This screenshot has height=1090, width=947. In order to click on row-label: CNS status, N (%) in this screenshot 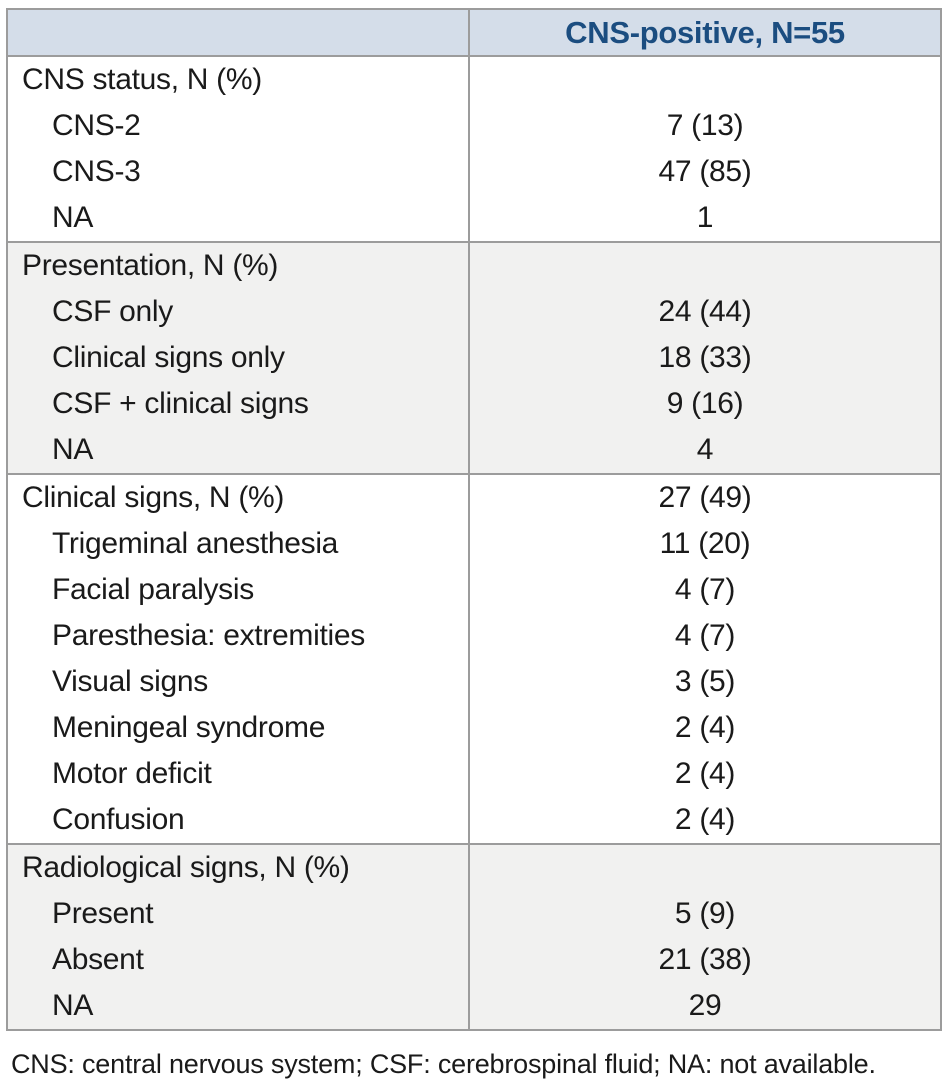, I will do `click(238, 79)`.